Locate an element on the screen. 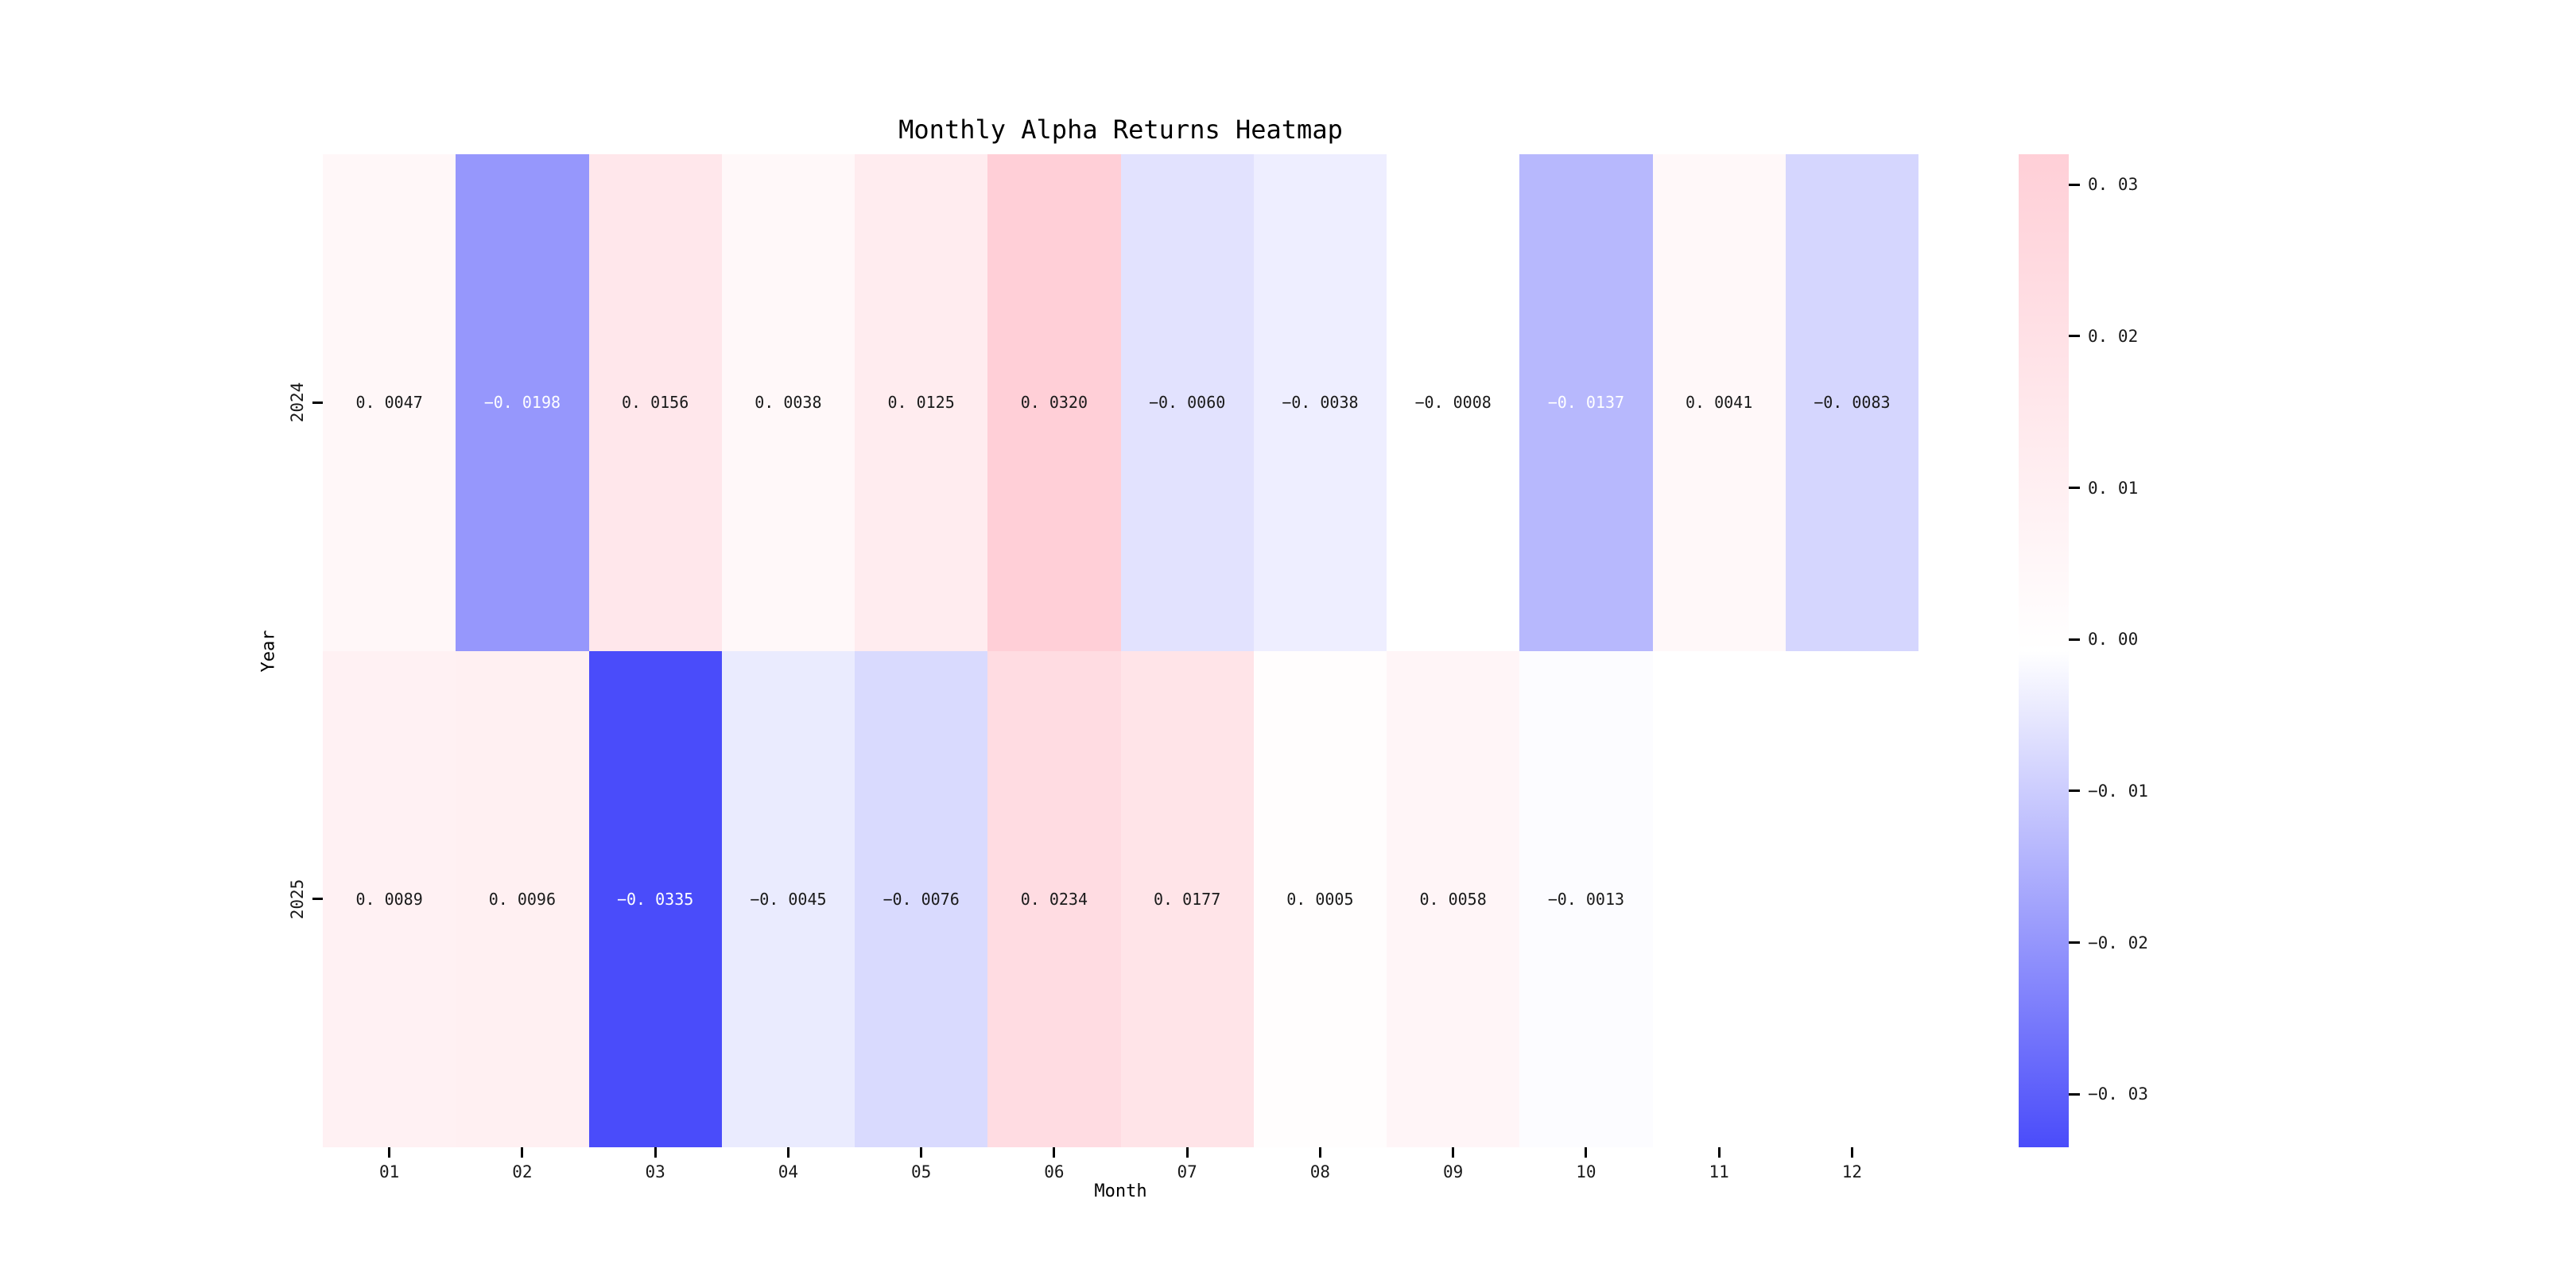 The image size is (2576, 1288). x-tick-label: 08 is located at coordinates (1320, 1171).